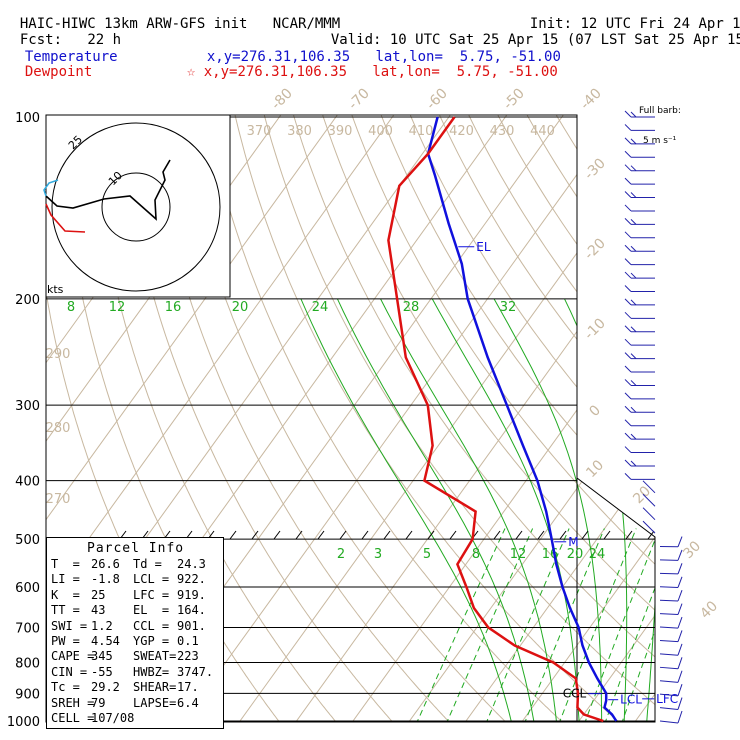 This screenshot has width=740, height=740. What do you see at coordinates (502, 131) in the screenshot?
I see `theta-label: 430` at bounding box center [502, 131].